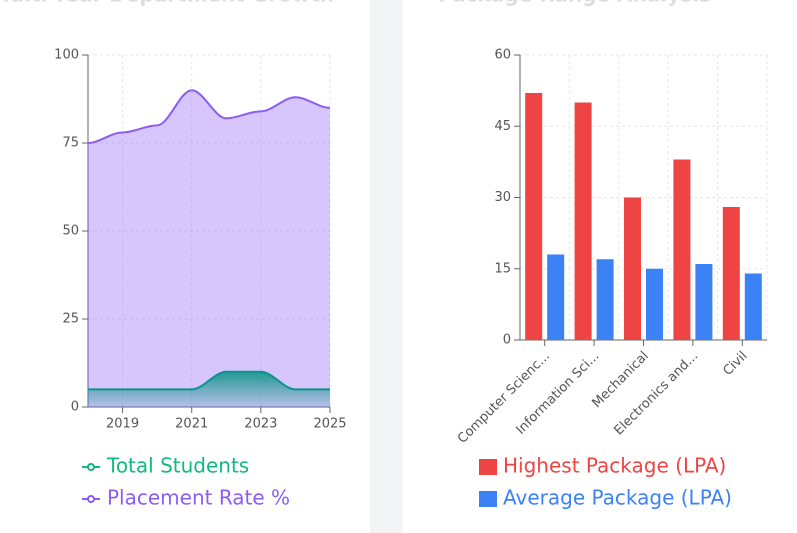 This screenshot has height=533, width=797. Describe the element at coordinates (329, 424) in the screenshot. I see `x-tick-label: 2025` at that location.